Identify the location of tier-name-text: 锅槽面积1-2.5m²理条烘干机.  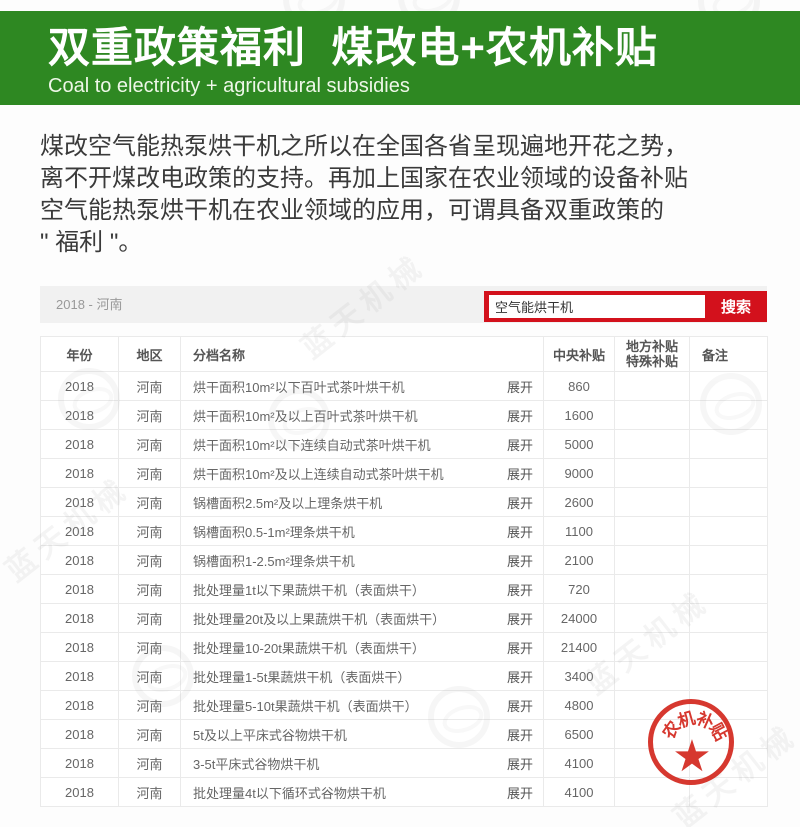
(274, 561).